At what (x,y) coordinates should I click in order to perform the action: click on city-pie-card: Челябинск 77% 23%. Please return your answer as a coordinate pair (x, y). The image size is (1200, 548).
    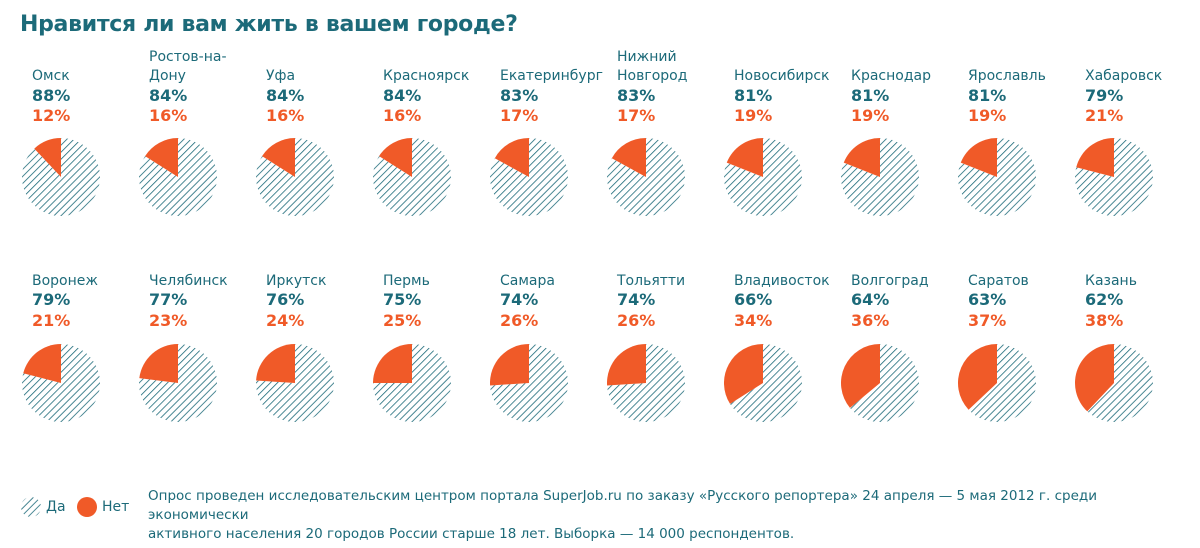
    Looking at the image, I should click on (195, 372).